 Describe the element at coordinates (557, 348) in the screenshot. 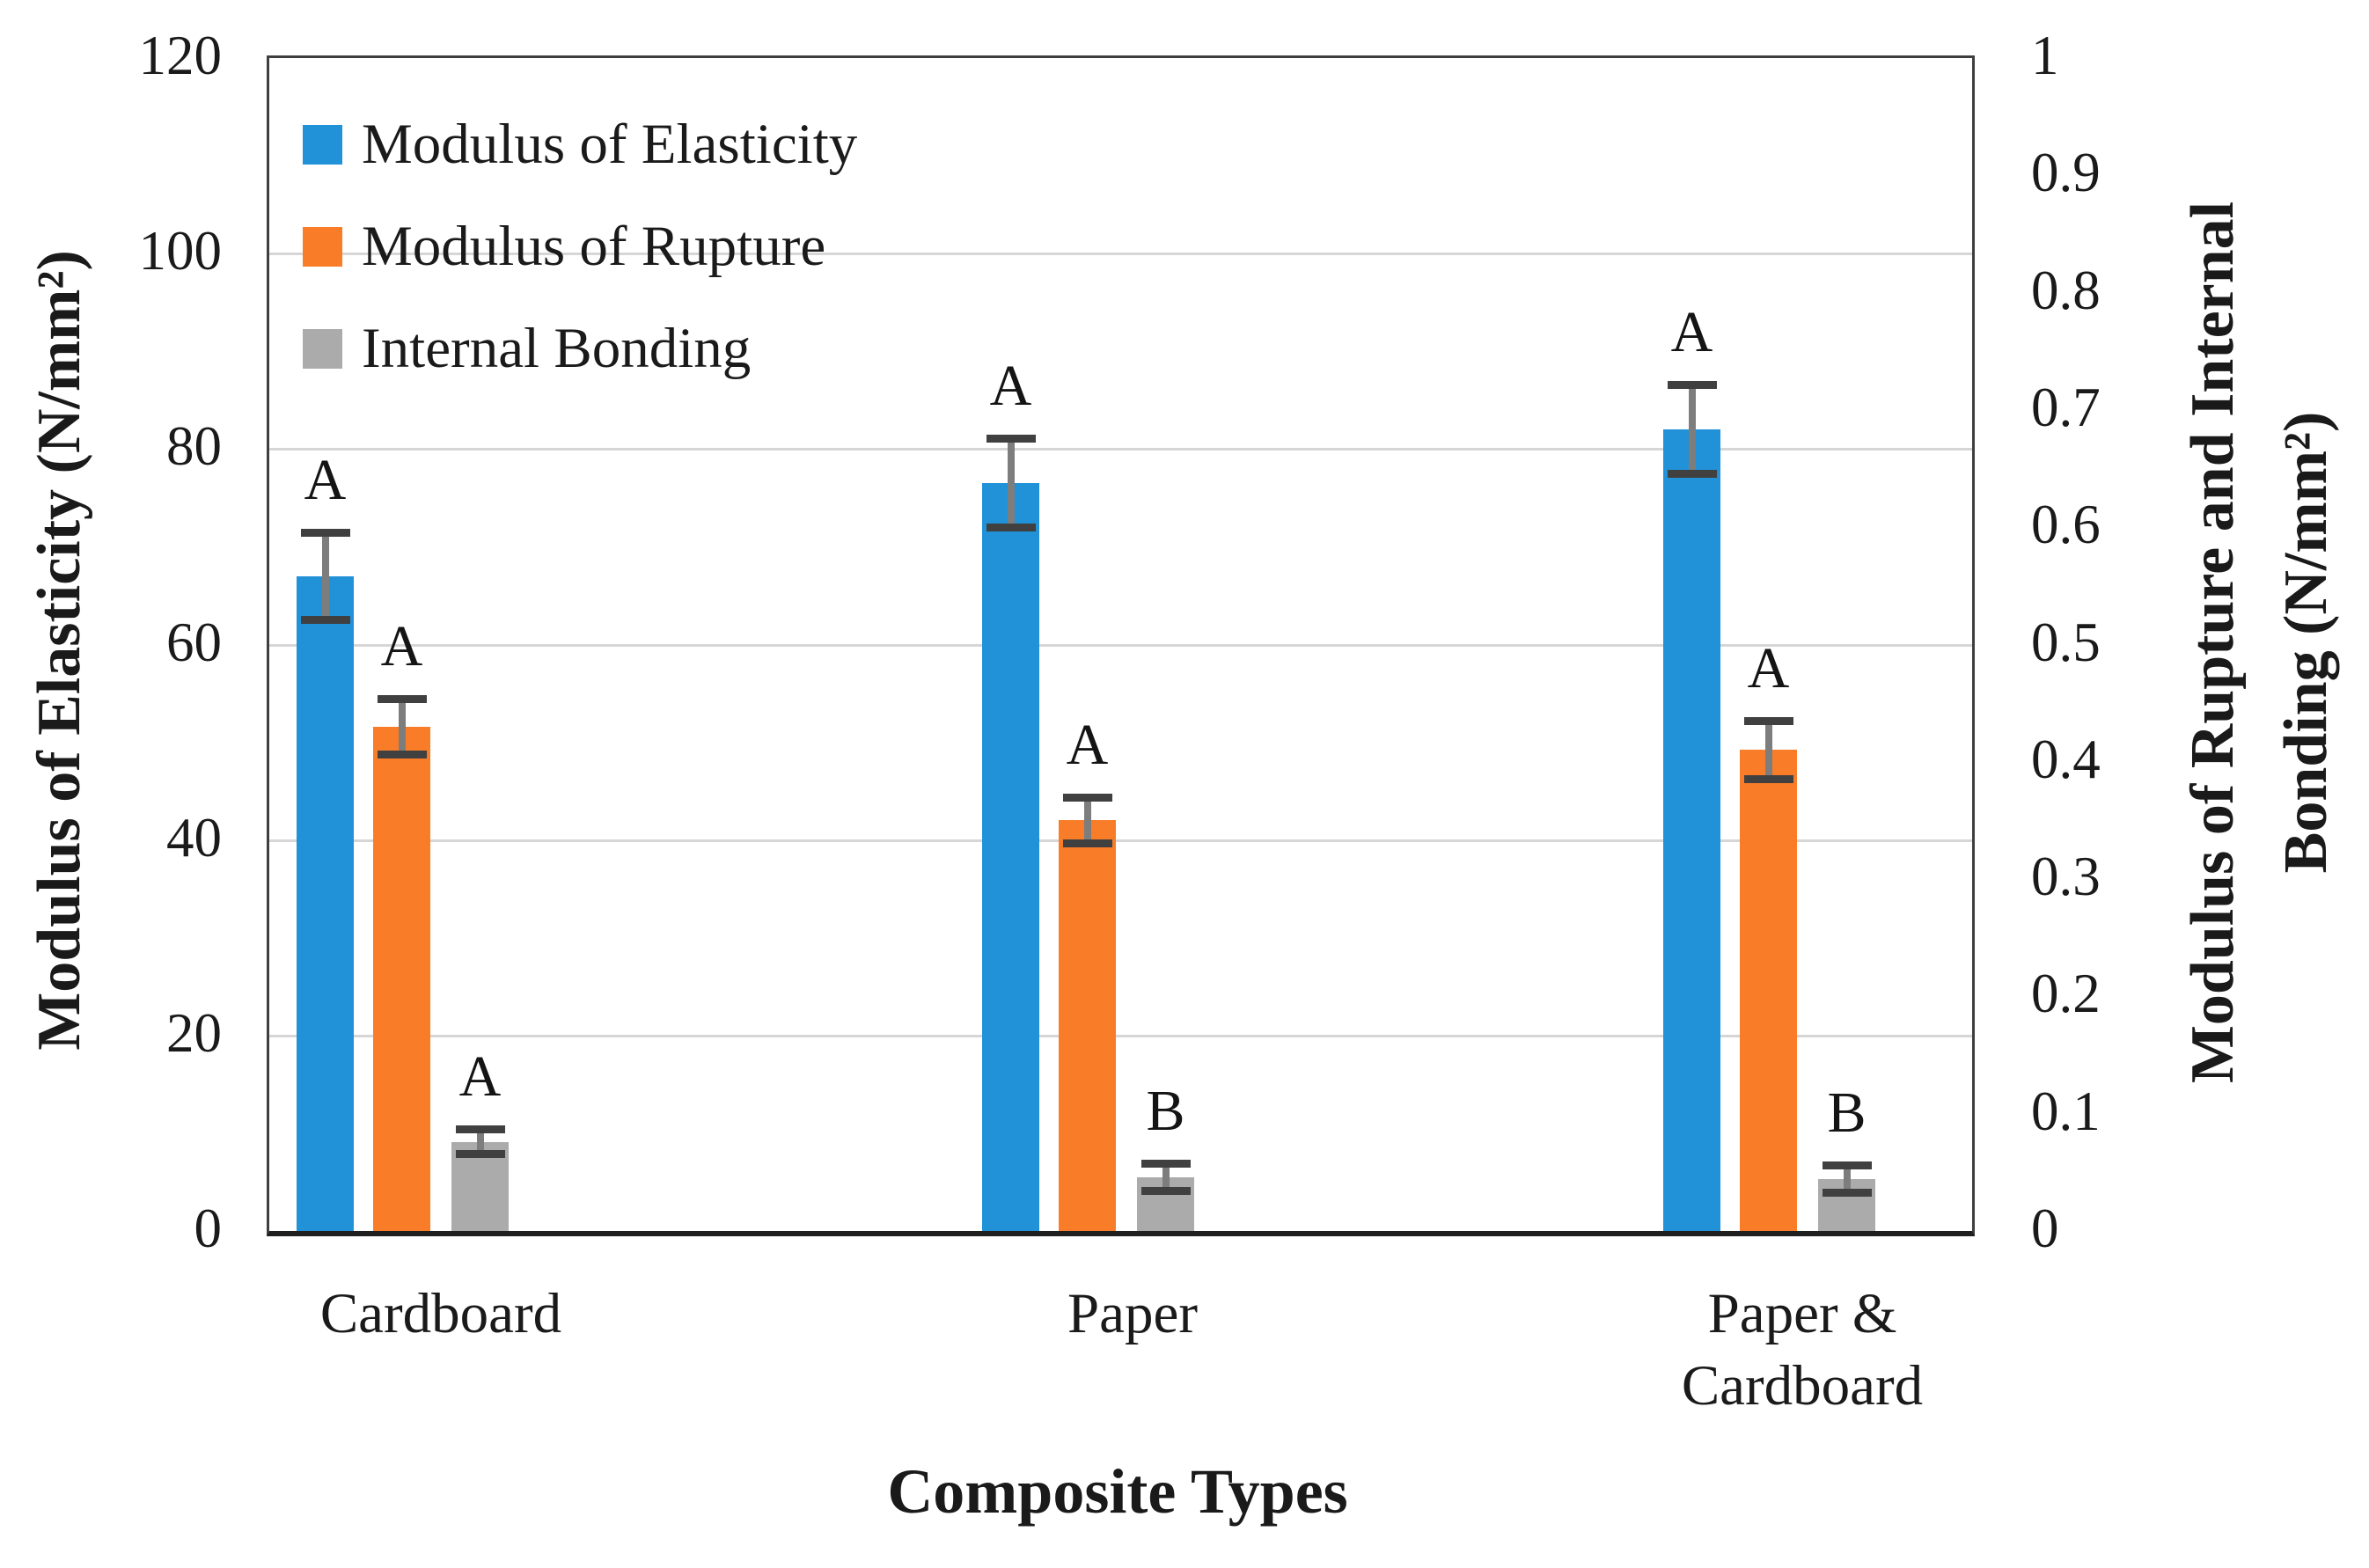

I see `legend-label: Internal Bonding` at that location.